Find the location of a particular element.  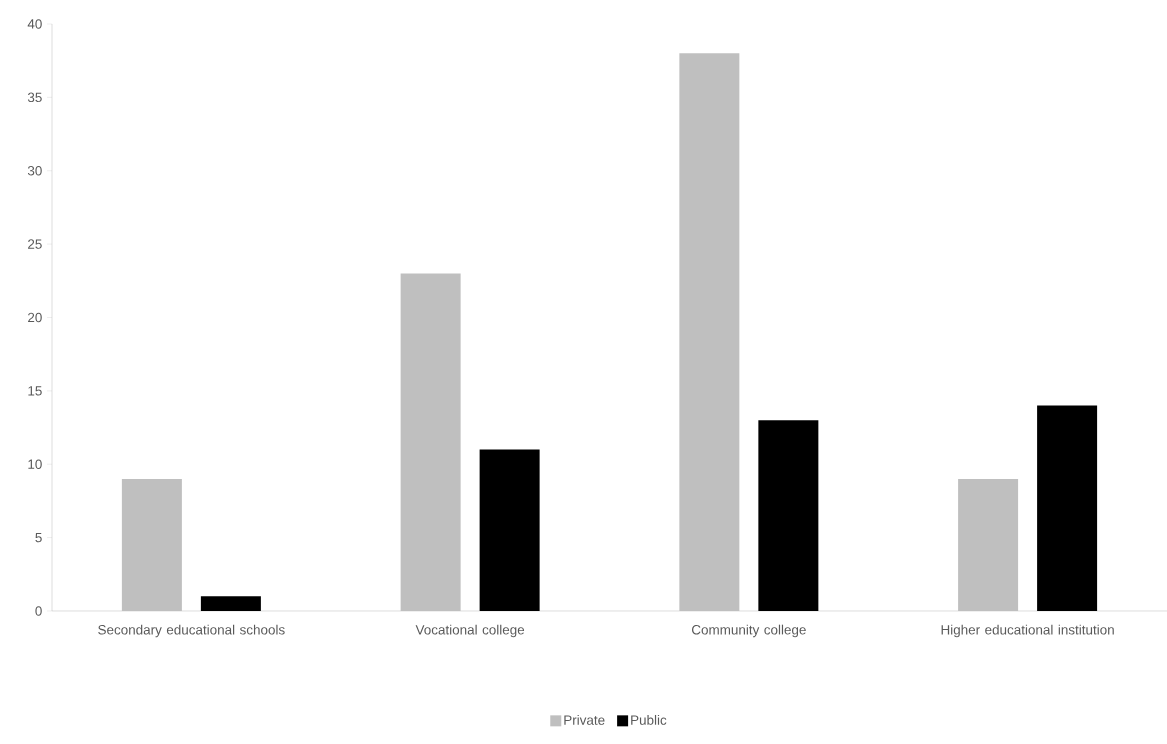

y-tick-label: 20 is located at coordinates (35, 317).